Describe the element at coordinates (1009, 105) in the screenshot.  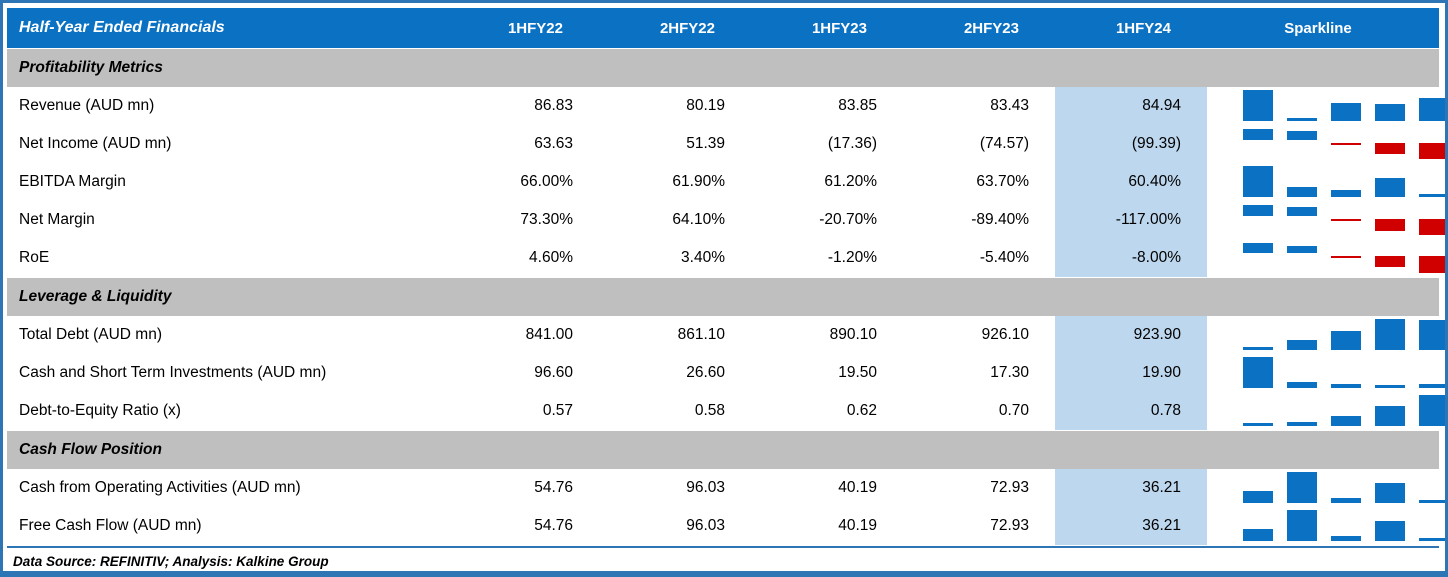
I see `value-cell: 83.43` at that location.